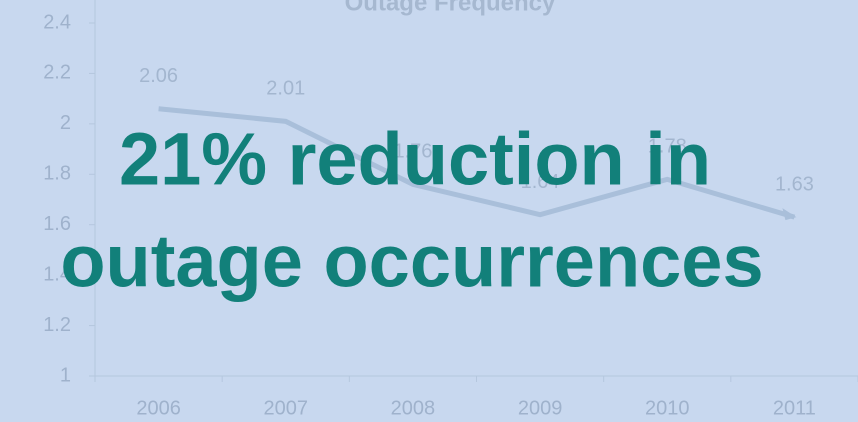 This screenshot has width=858, height=422. I want to click on annotation: 21% reduction in, so click(415, 159).